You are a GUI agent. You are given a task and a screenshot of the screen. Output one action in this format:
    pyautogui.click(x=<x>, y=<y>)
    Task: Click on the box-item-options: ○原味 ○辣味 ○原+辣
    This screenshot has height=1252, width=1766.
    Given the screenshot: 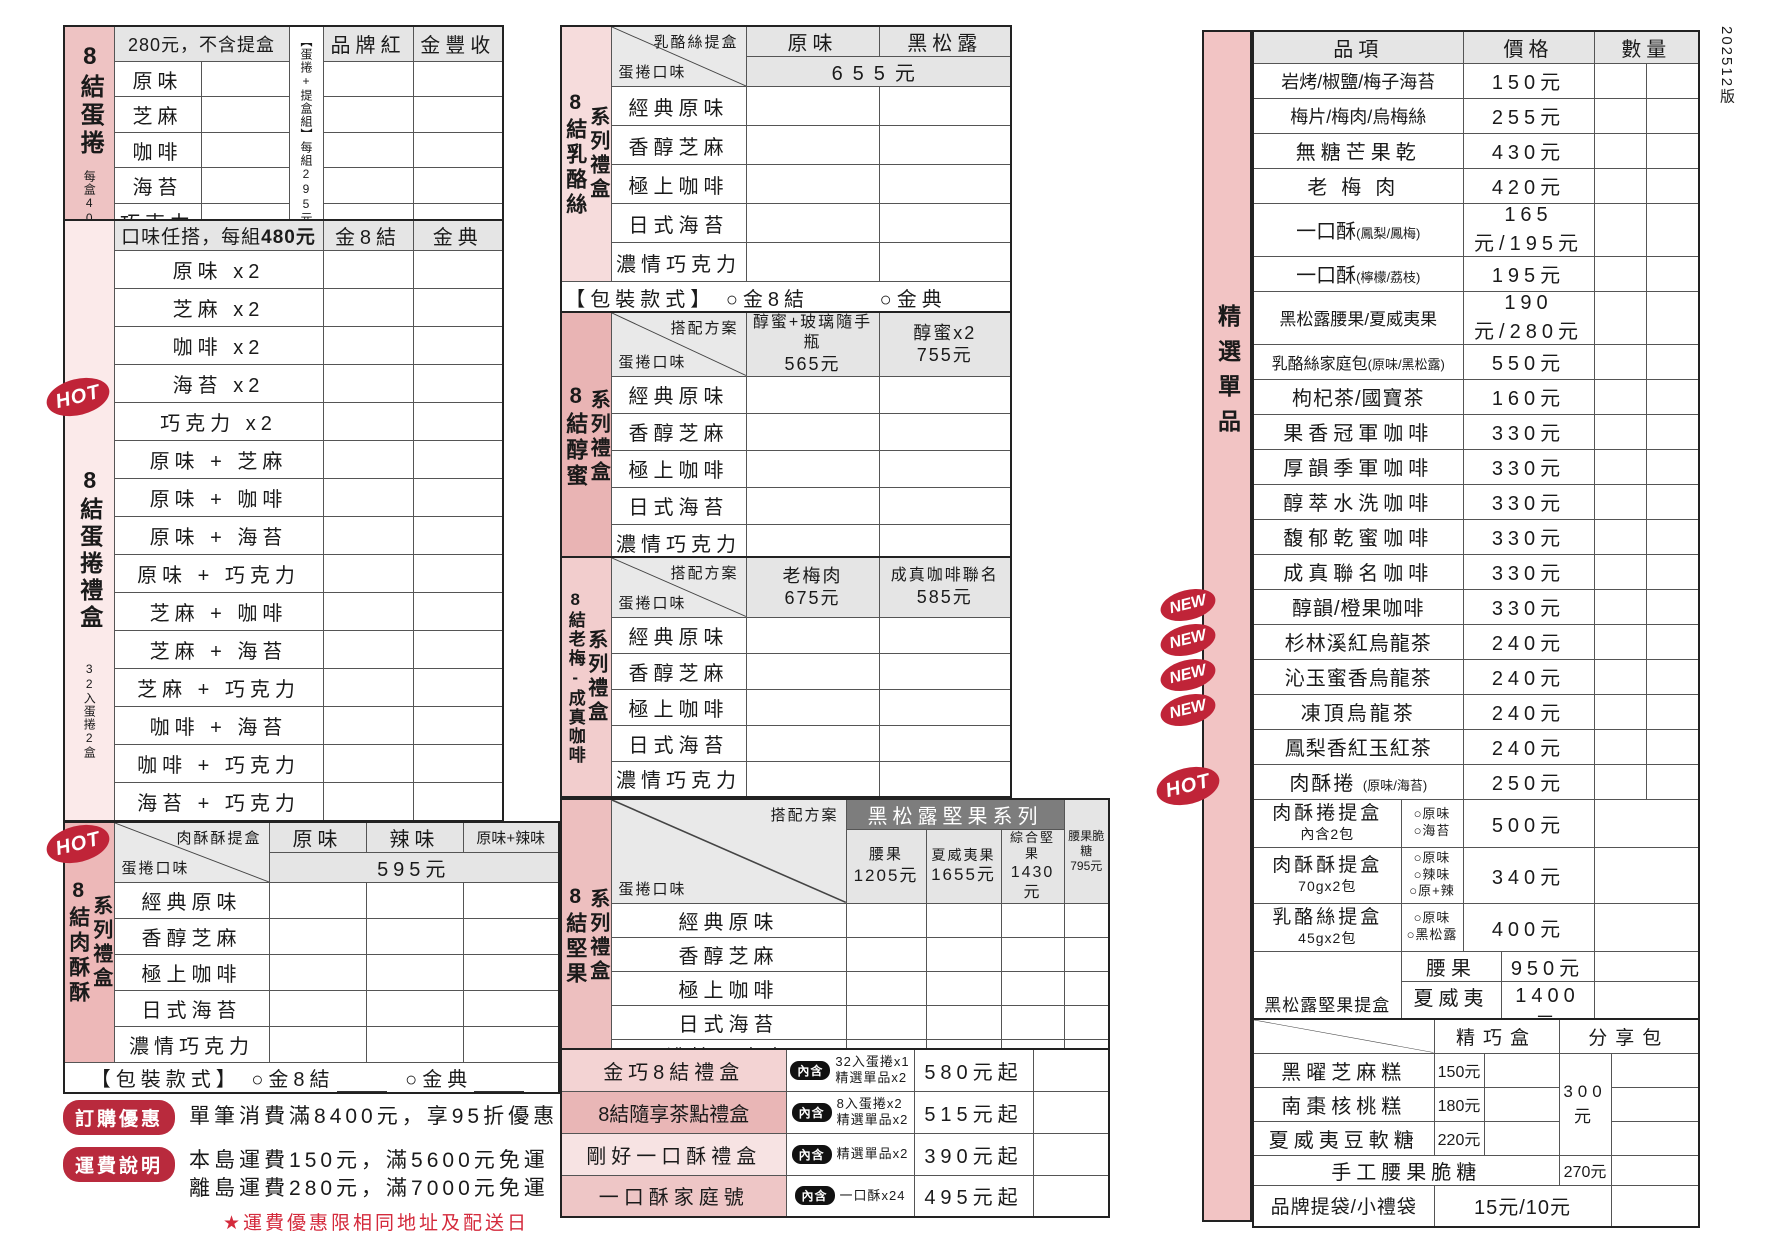 What is the action you would take?
    pyautogui.click(x=1432, y=875)
    